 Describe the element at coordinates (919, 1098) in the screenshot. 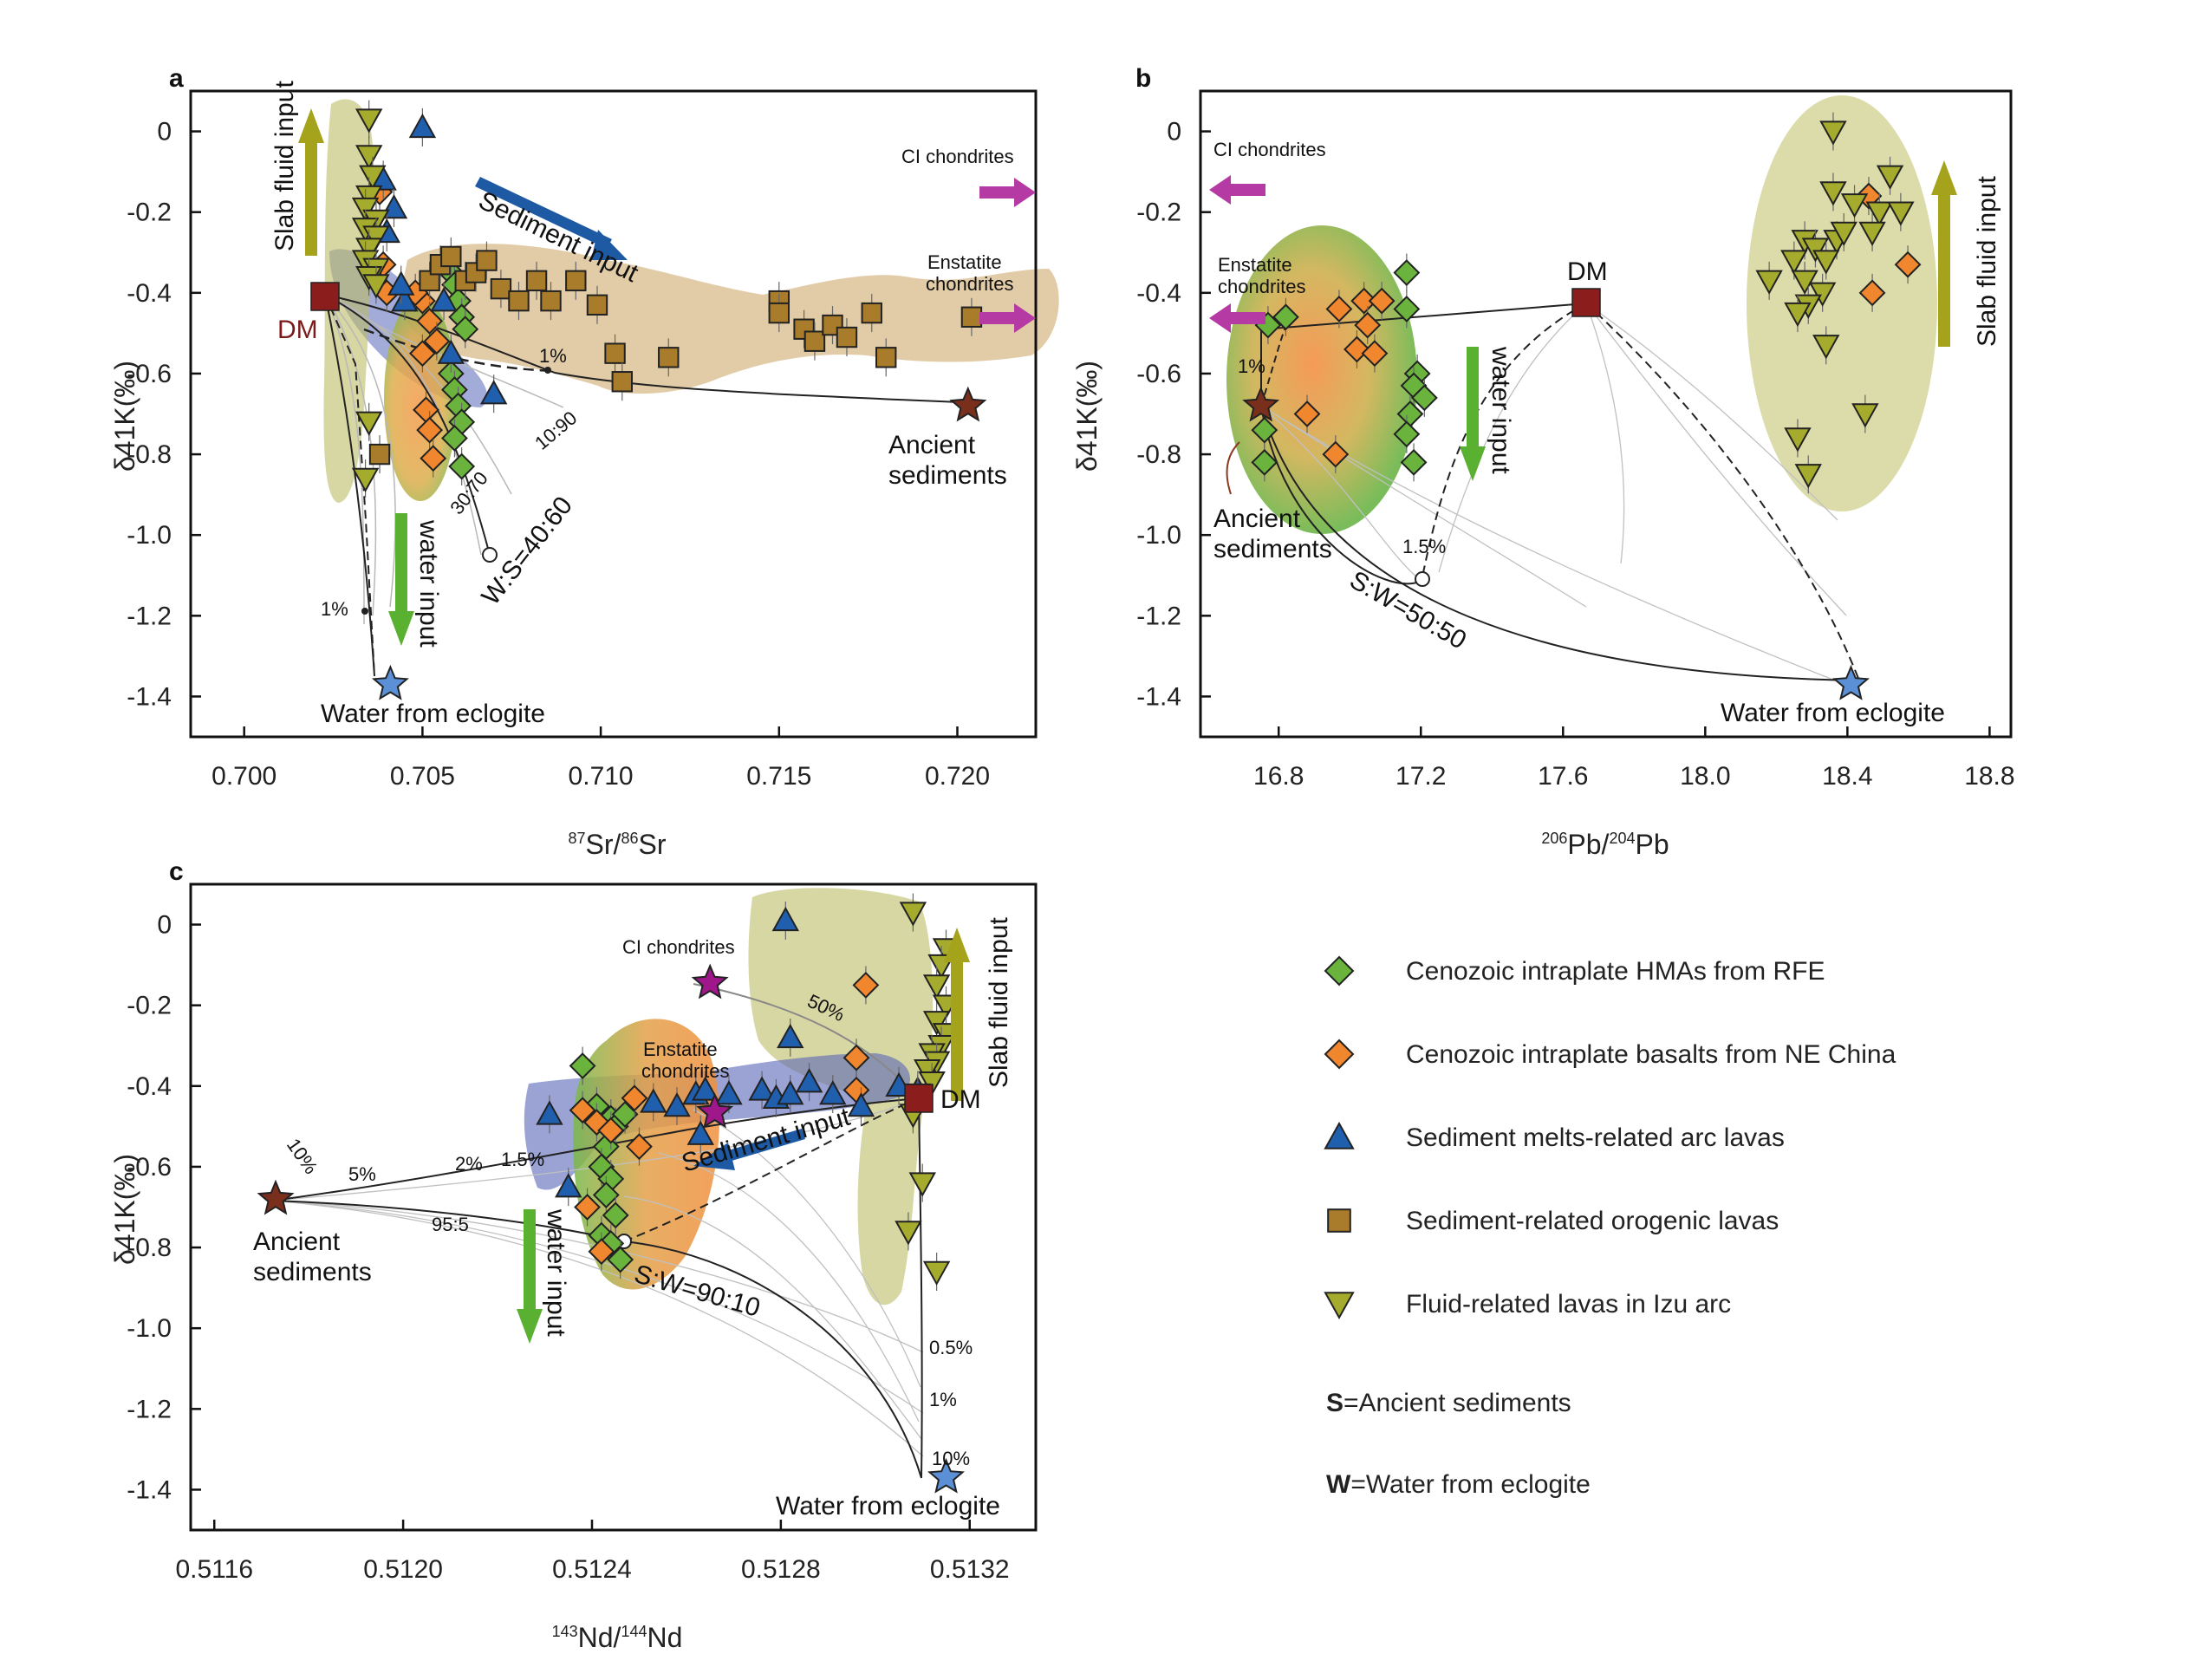

I see `dm-marker-c` at that location.